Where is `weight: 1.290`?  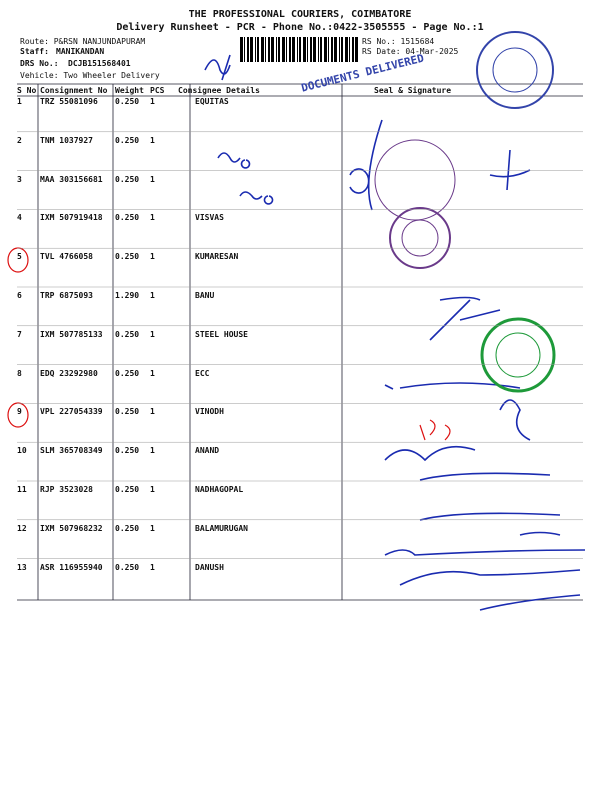
weight: 1.290 is located at coordinates (127, 295).